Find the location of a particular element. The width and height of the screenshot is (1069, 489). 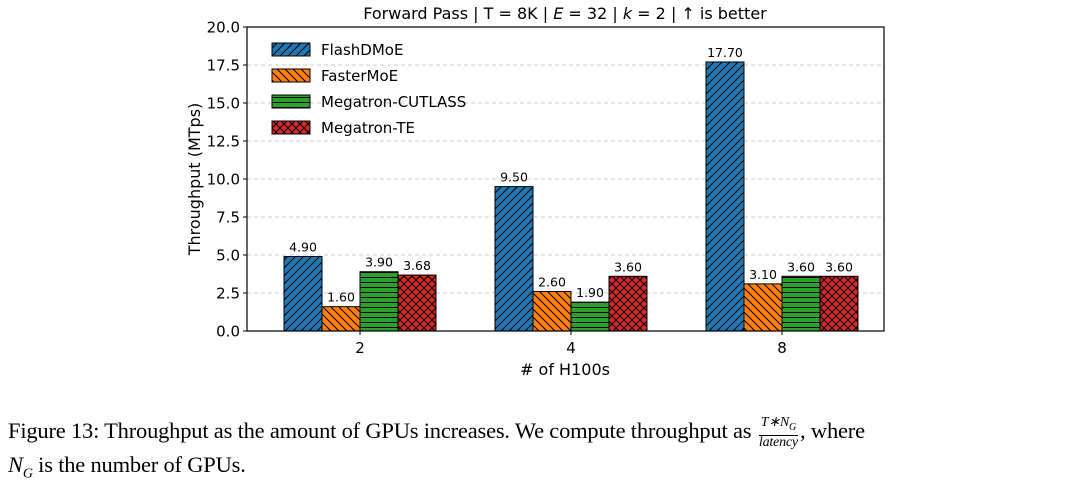

data-label: 4.90 is located at coordinates (303, 247).